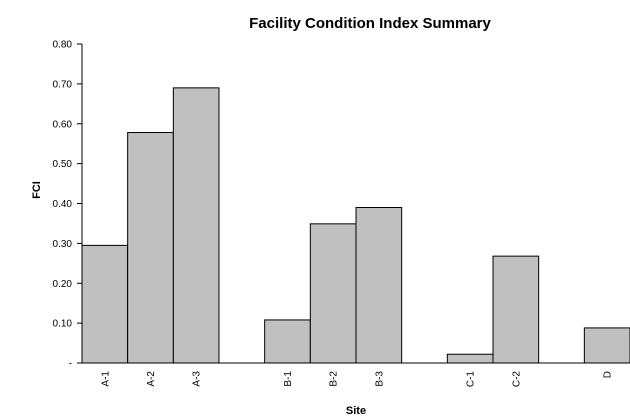 The height and width of the screenshot is (420, 630). What do you see at coordinates (606, 345) in the screenshot?
I see `bar-d` at bounding box center [606, 345].